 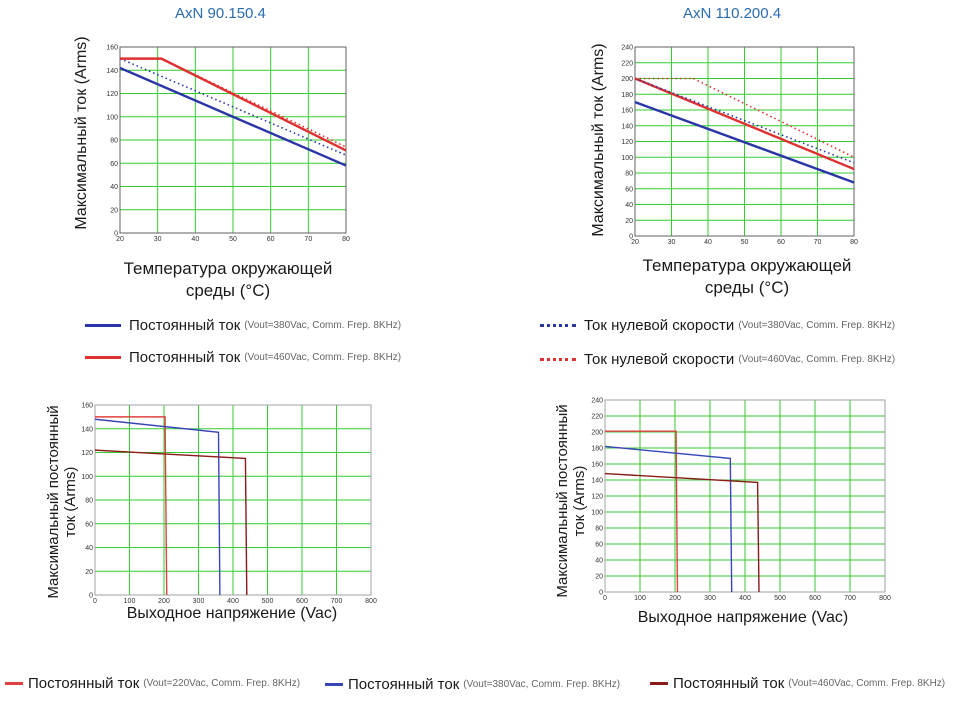 I want to click on legend-bottom-label-3: Постоянный ток, so click(x=729, y=683).